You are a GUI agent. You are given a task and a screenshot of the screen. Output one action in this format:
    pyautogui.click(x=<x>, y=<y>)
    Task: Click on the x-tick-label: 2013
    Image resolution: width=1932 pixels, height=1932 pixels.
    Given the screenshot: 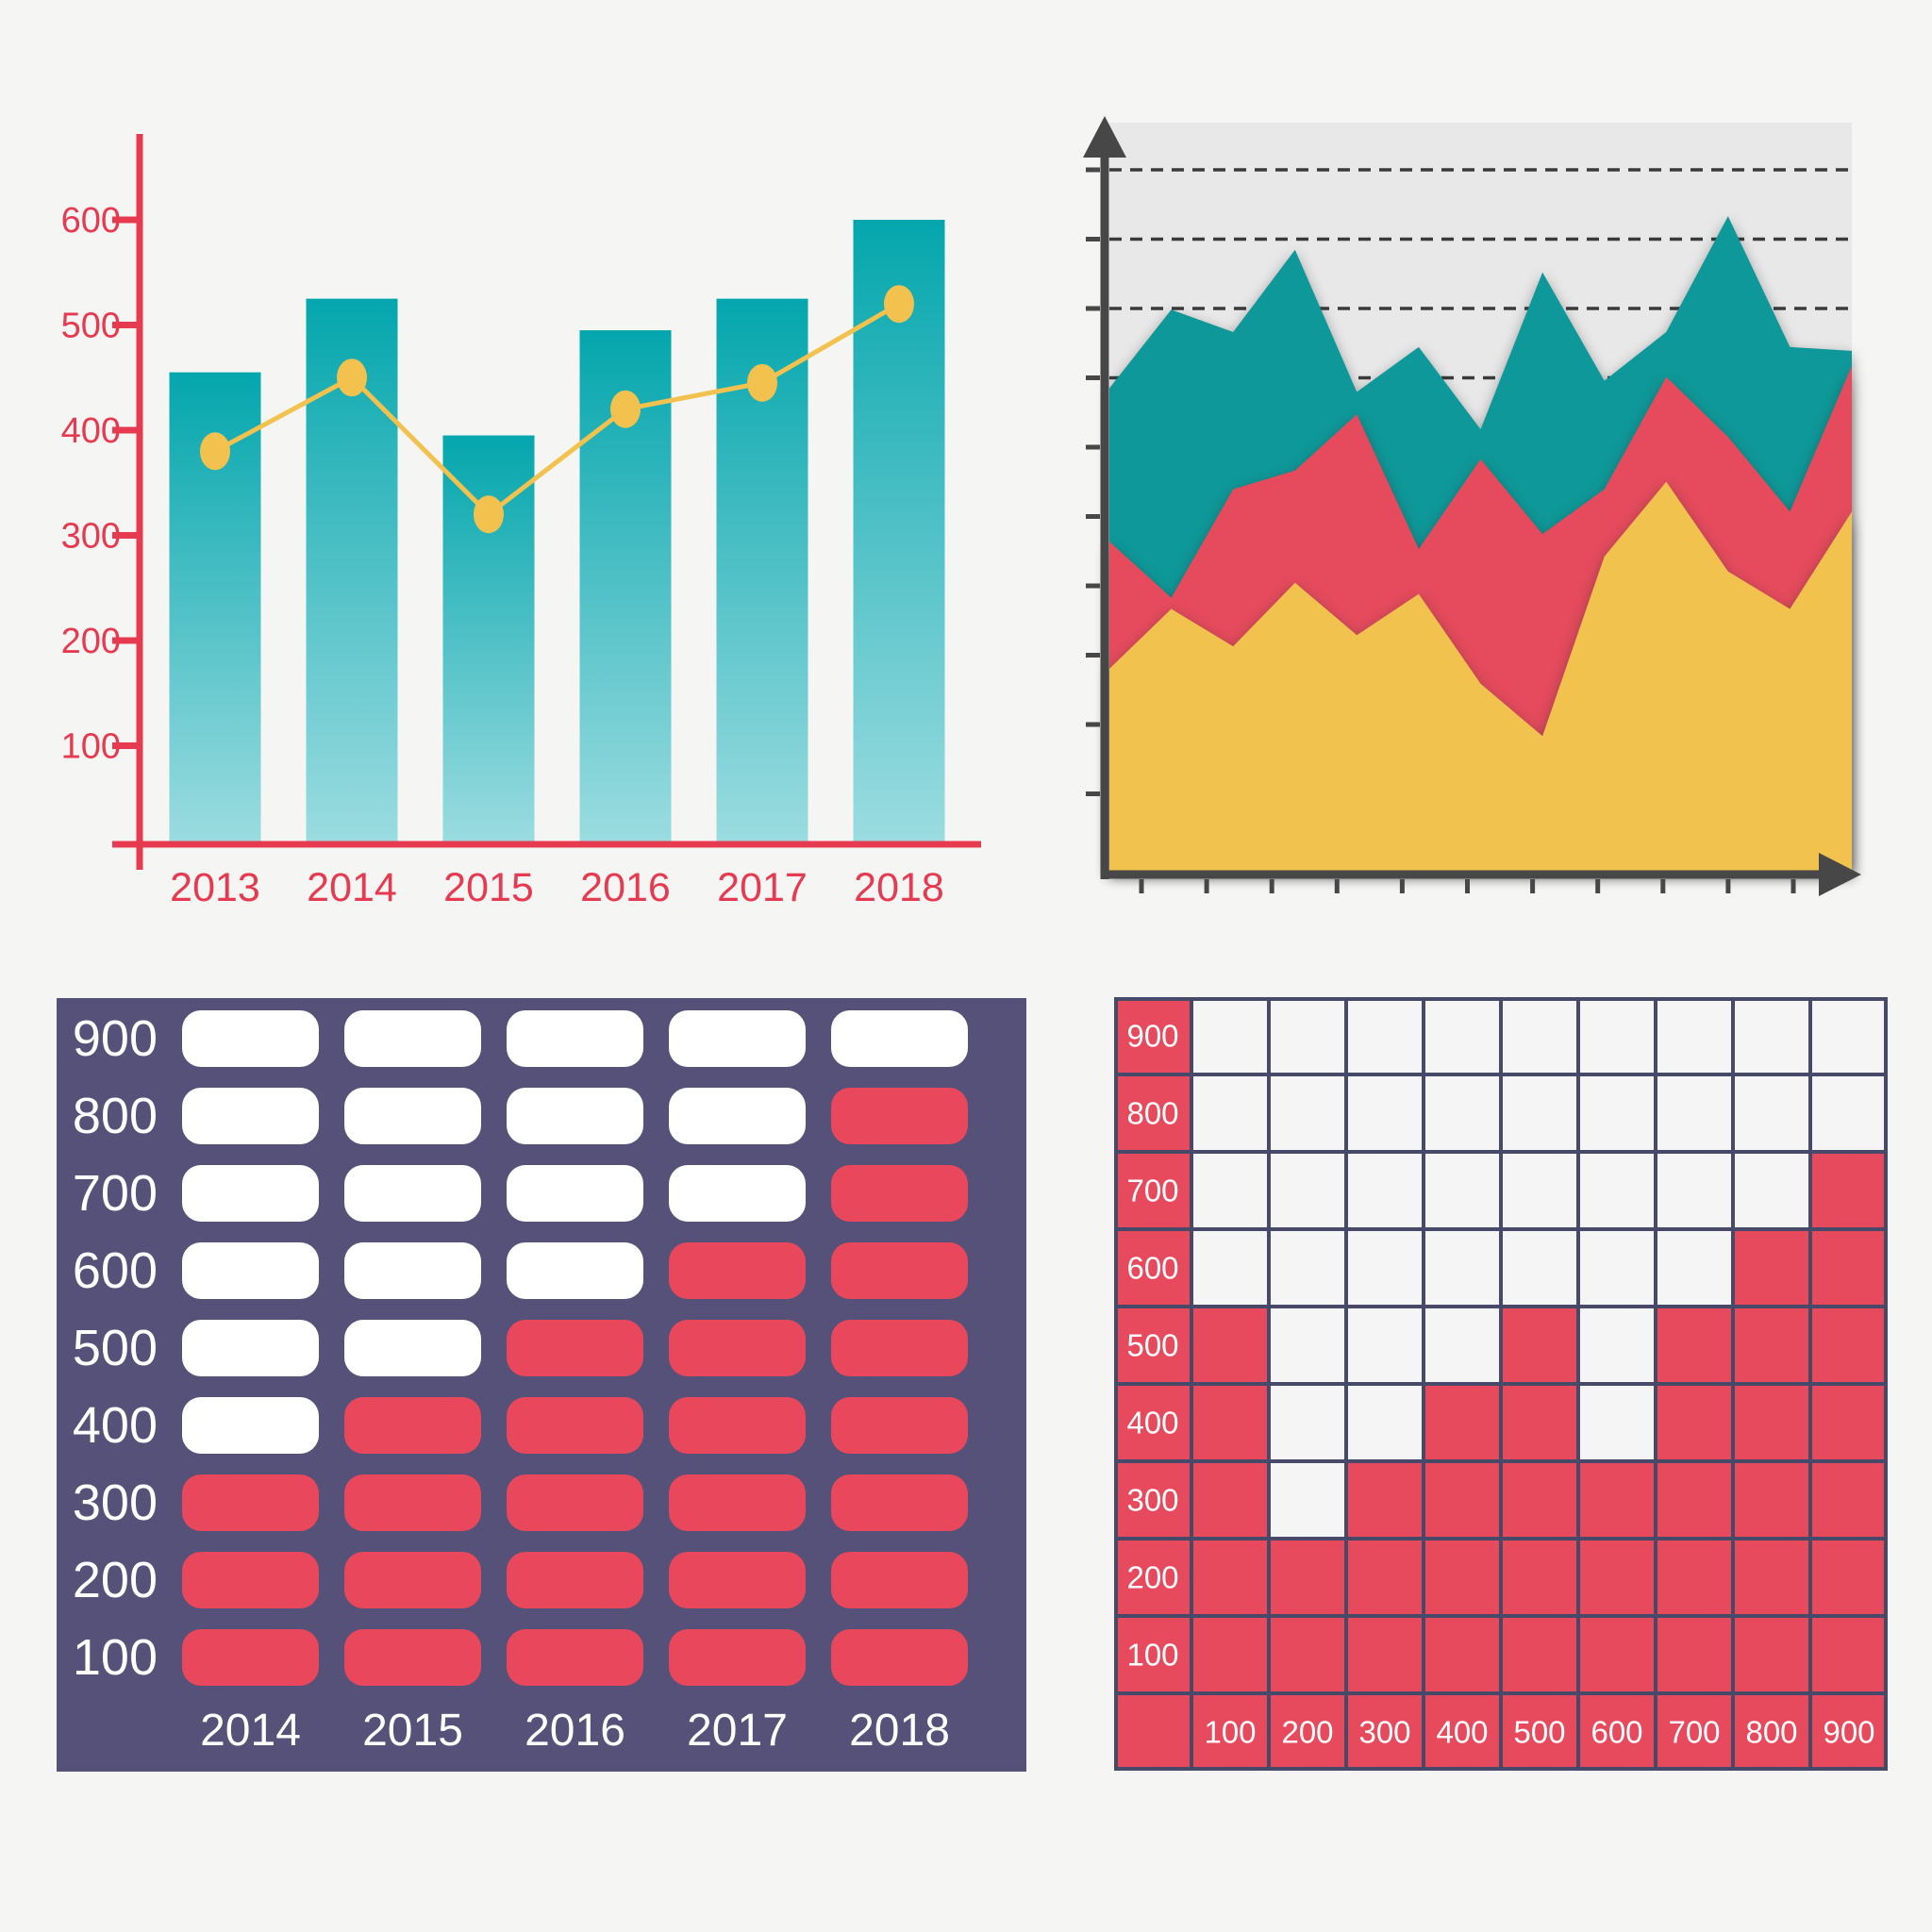 What is the action you would take?
    pyautogui.click(x=215, y=888)
    